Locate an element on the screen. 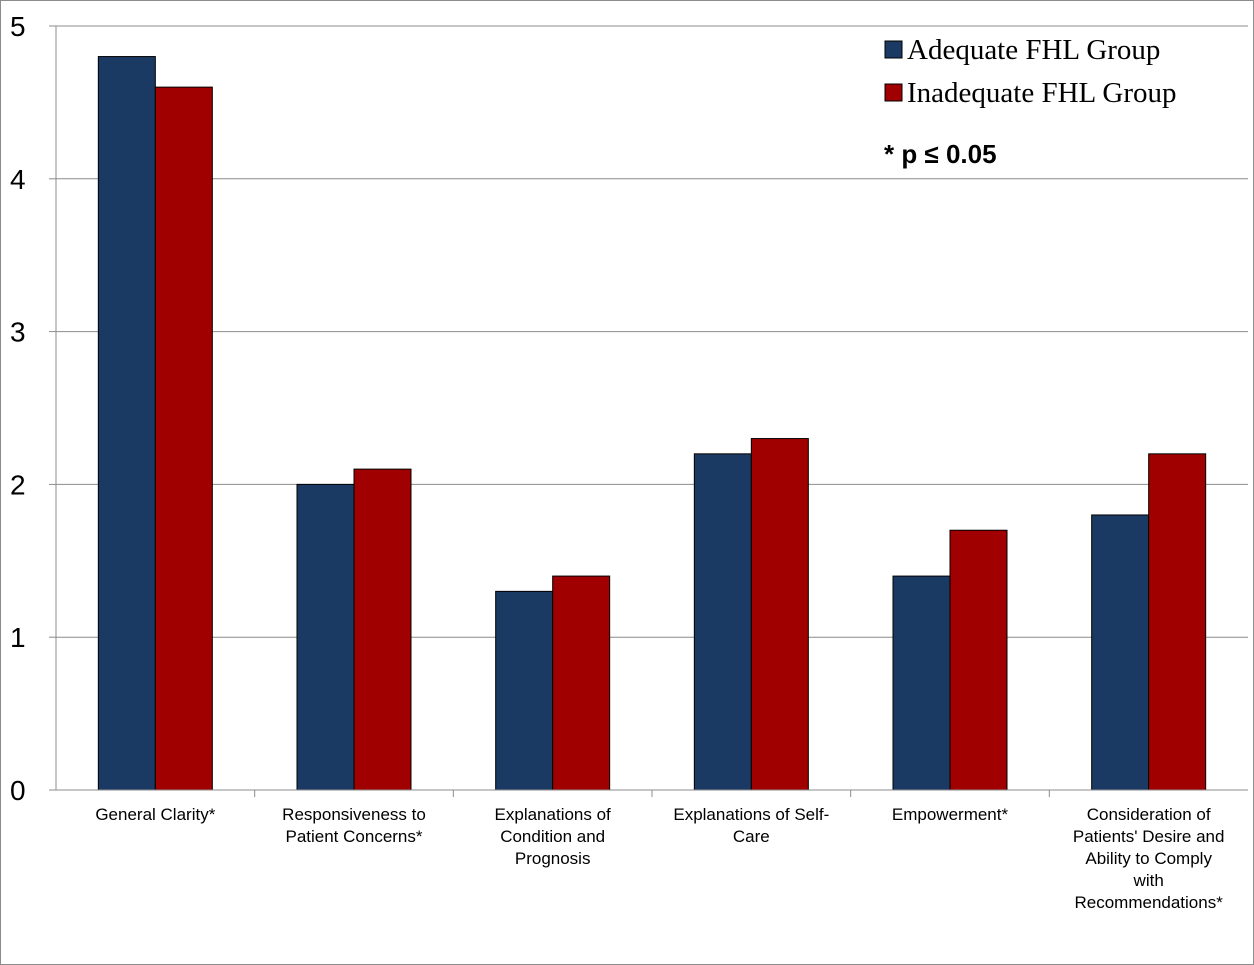 This screenshot has width=1254, height=965. x-category-label: Explanations of Self-Care is located at coordinates (751, 825).